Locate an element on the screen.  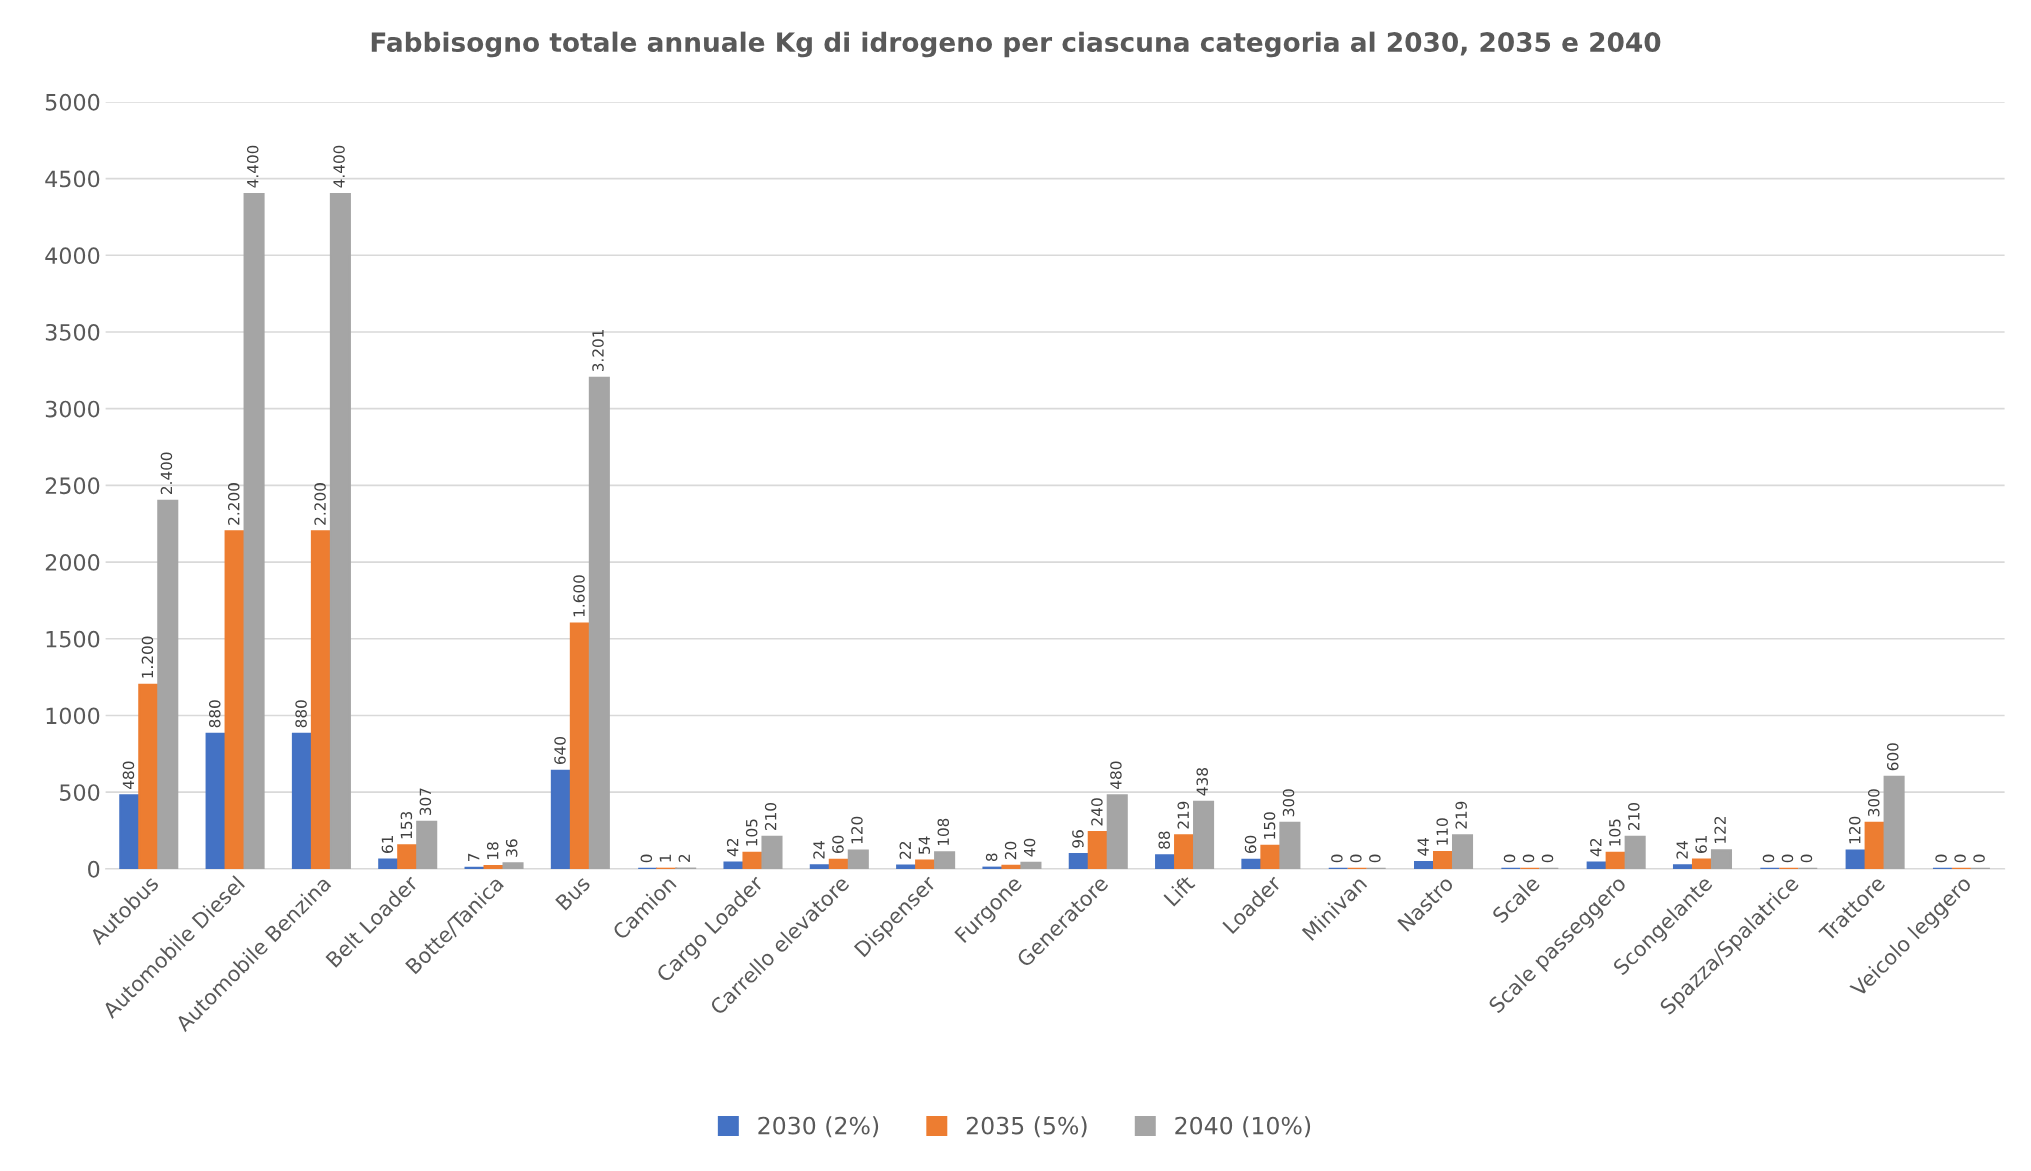
x-tick-label: Lift is located at coordinates (1179, 890).